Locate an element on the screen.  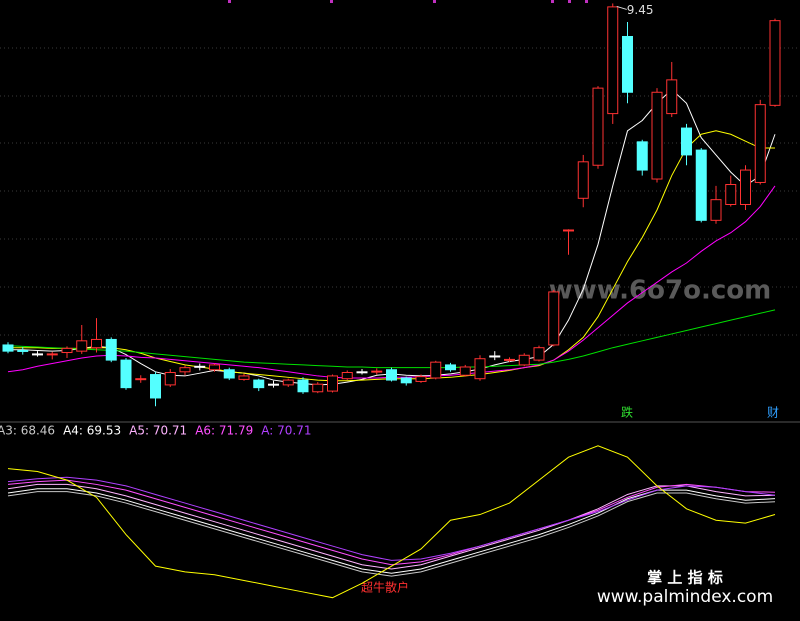
high-label: 9.45 is located at coordinates (640, 10).